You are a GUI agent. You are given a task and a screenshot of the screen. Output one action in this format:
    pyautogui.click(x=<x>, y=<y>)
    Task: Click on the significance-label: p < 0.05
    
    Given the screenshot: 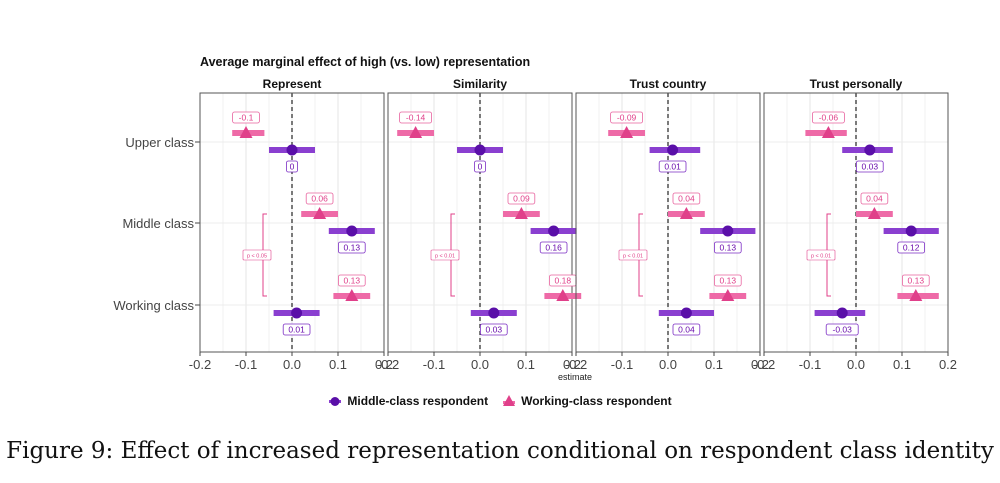 What is the action you would take?
    pyautogui.click(x=257, y=257)
    